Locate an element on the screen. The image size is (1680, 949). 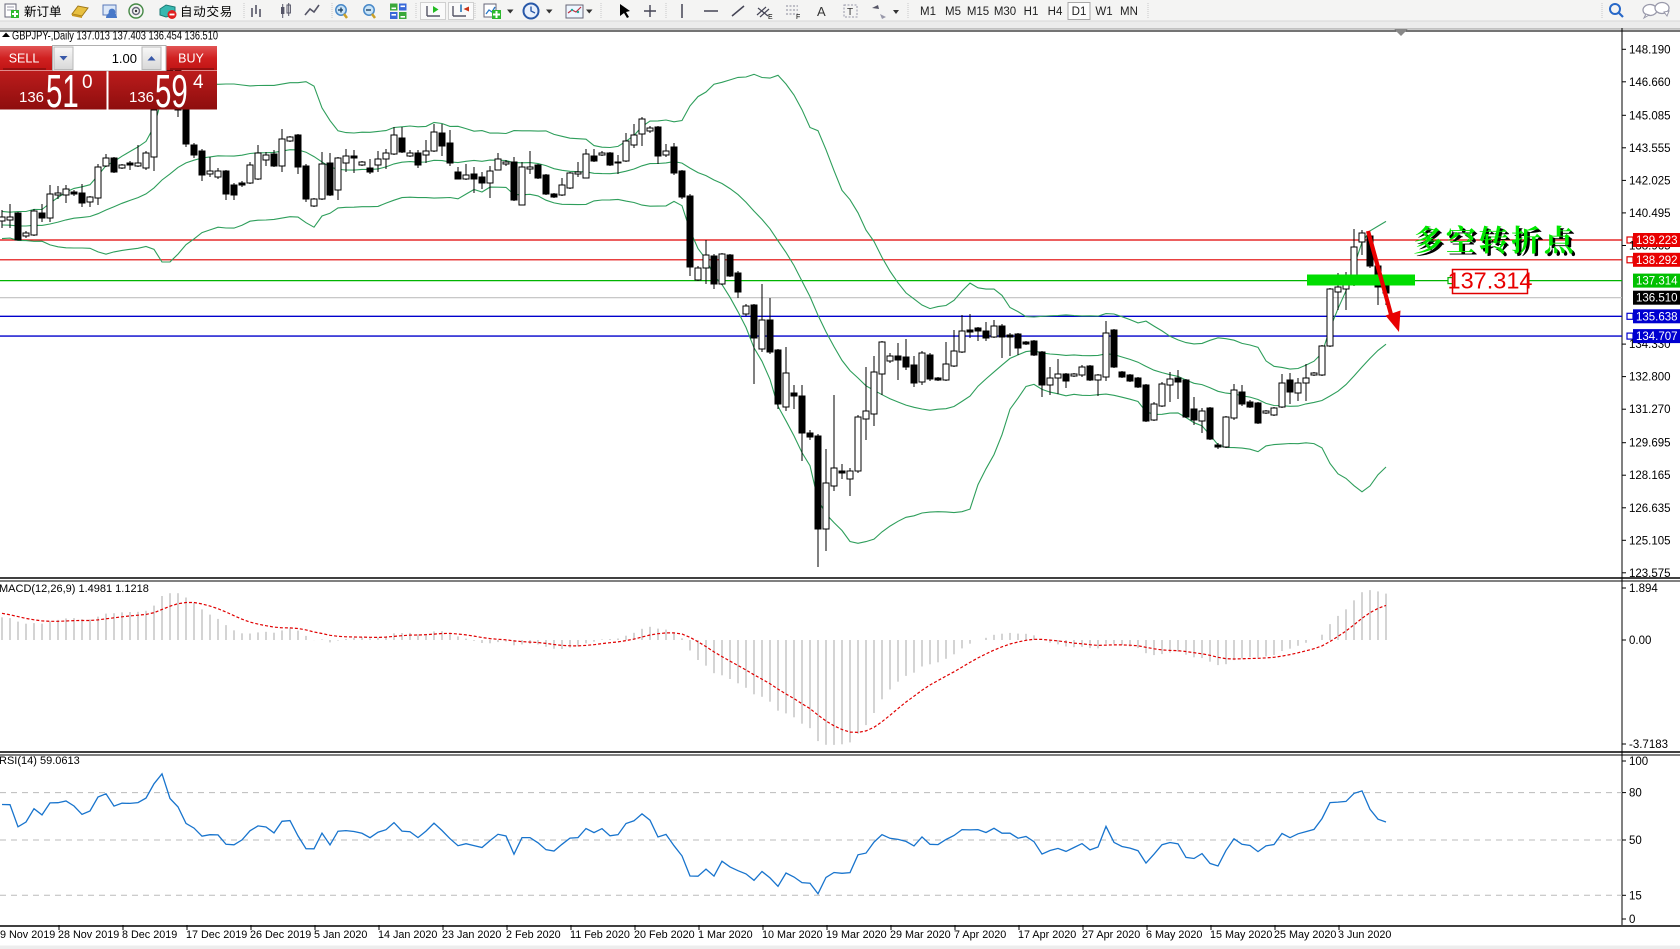
svg-text: 11 Feb 2020 is located at coordinates (600, 935).